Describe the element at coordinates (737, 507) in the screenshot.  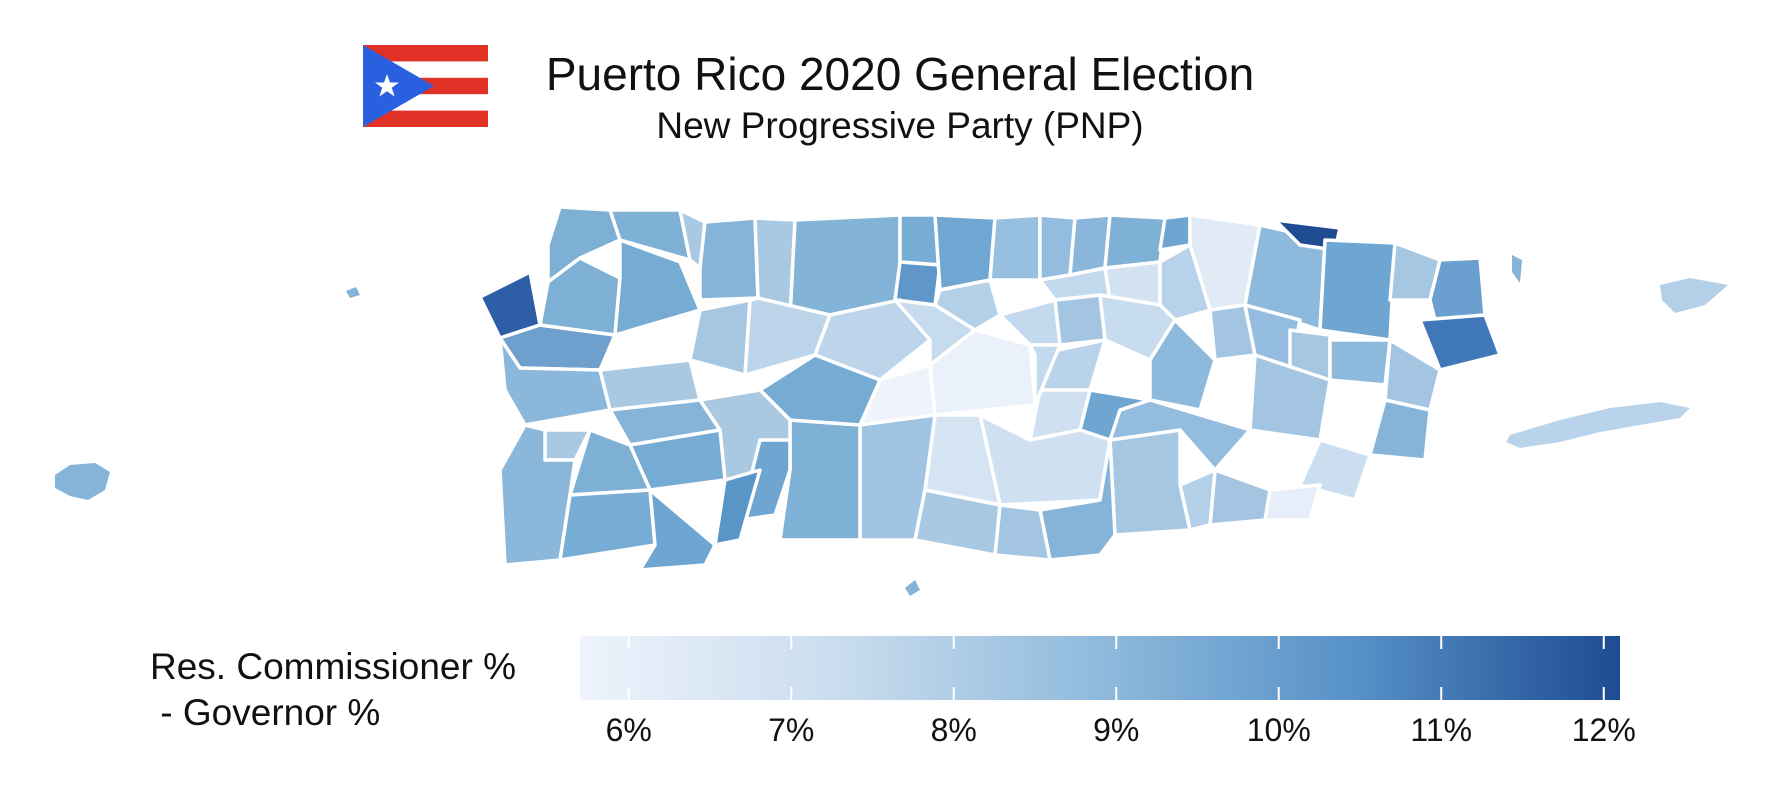
I see `municipality-guayanilla` at that location.